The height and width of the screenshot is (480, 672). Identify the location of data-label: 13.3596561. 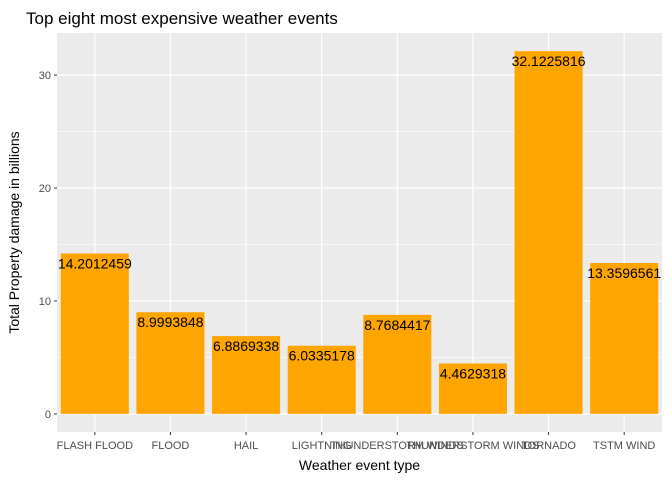
(624, 273).